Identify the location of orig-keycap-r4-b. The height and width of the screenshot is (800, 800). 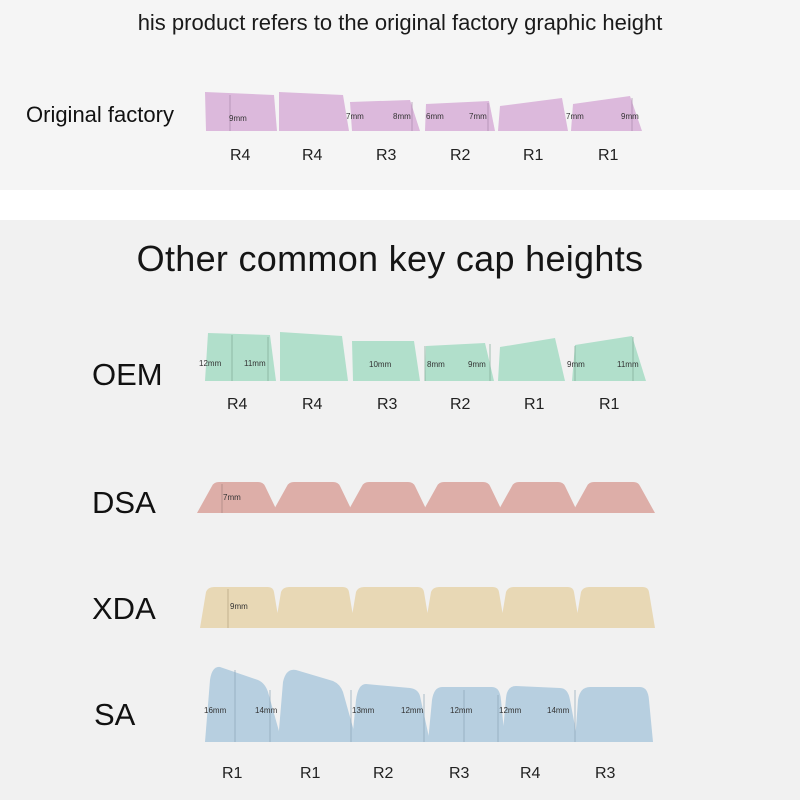
(314, 111).